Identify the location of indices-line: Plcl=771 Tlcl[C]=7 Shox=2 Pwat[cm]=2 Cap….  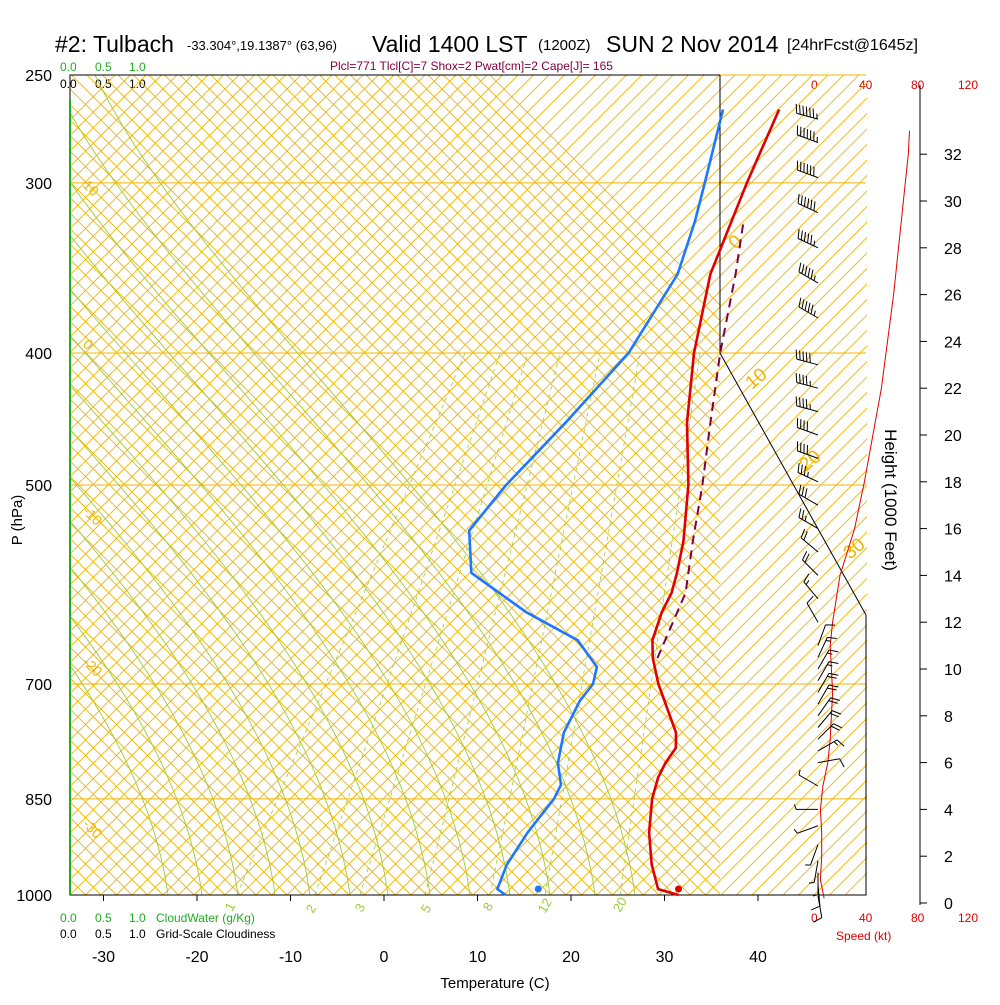
(471, 66).